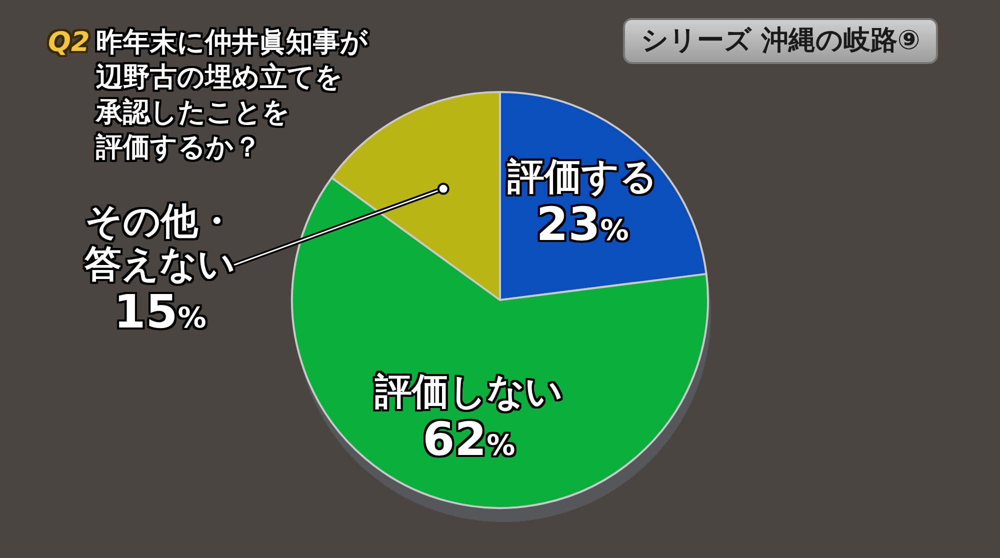 This screenshot has height=558, width=1000. What do you see at coordinates (468, 391) in the screenshot?
I see `slice-label: 評価しない` at bounding box center [468, 391].